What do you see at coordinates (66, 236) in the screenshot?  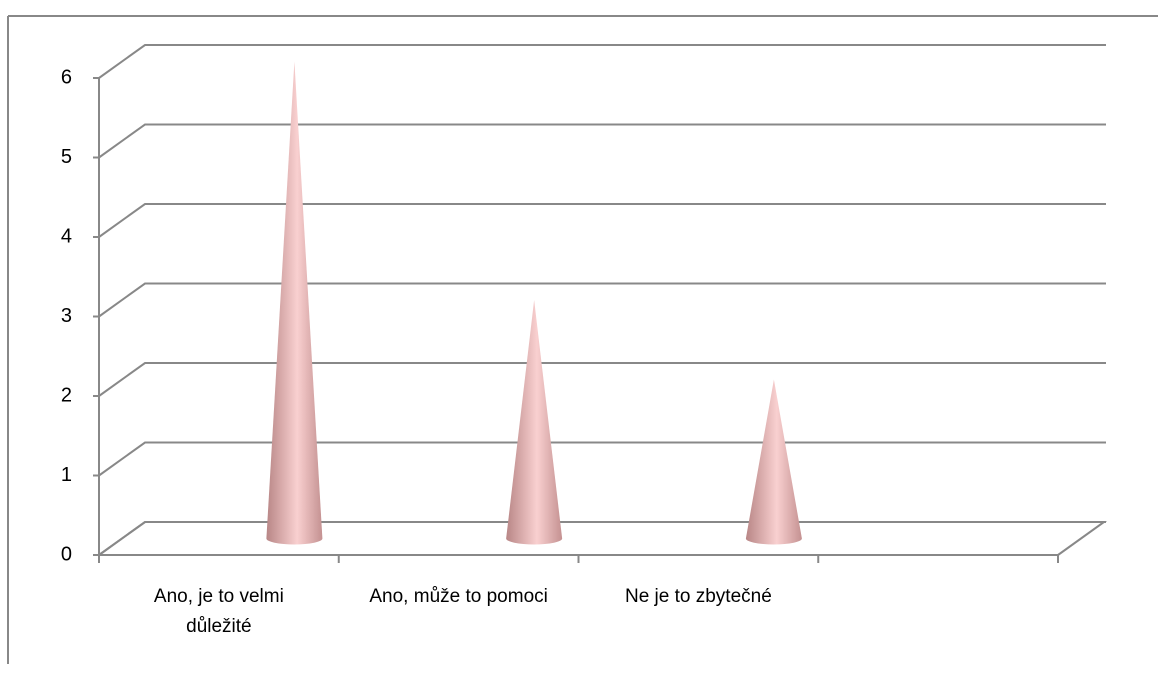 I see `y-tick-label: 4` at bounding box center [66, 236].